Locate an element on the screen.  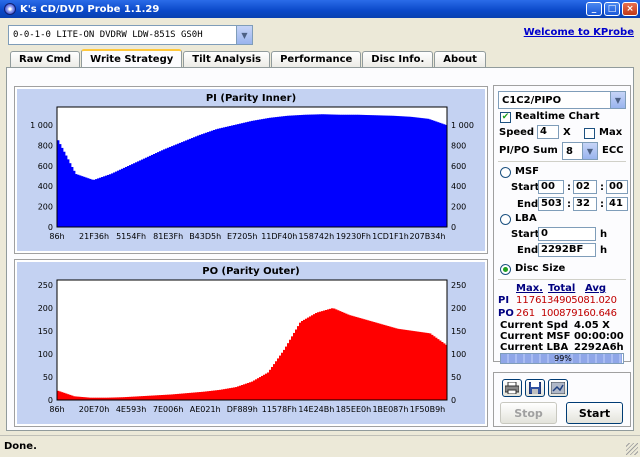
speed-unit: X is located at coordinates (567, 132).